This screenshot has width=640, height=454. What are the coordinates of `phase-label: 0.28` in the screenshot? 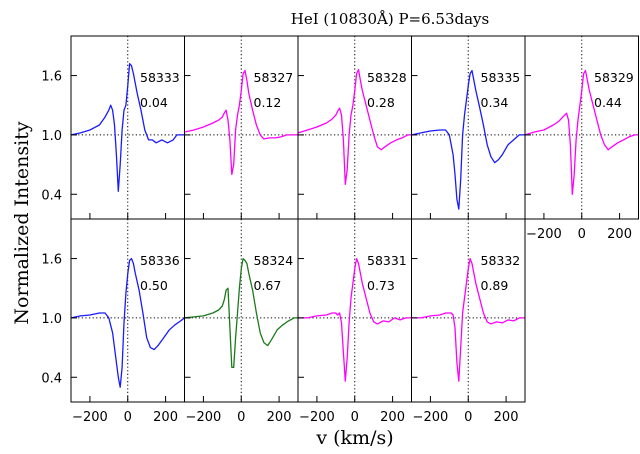 It's located at (381, 102).